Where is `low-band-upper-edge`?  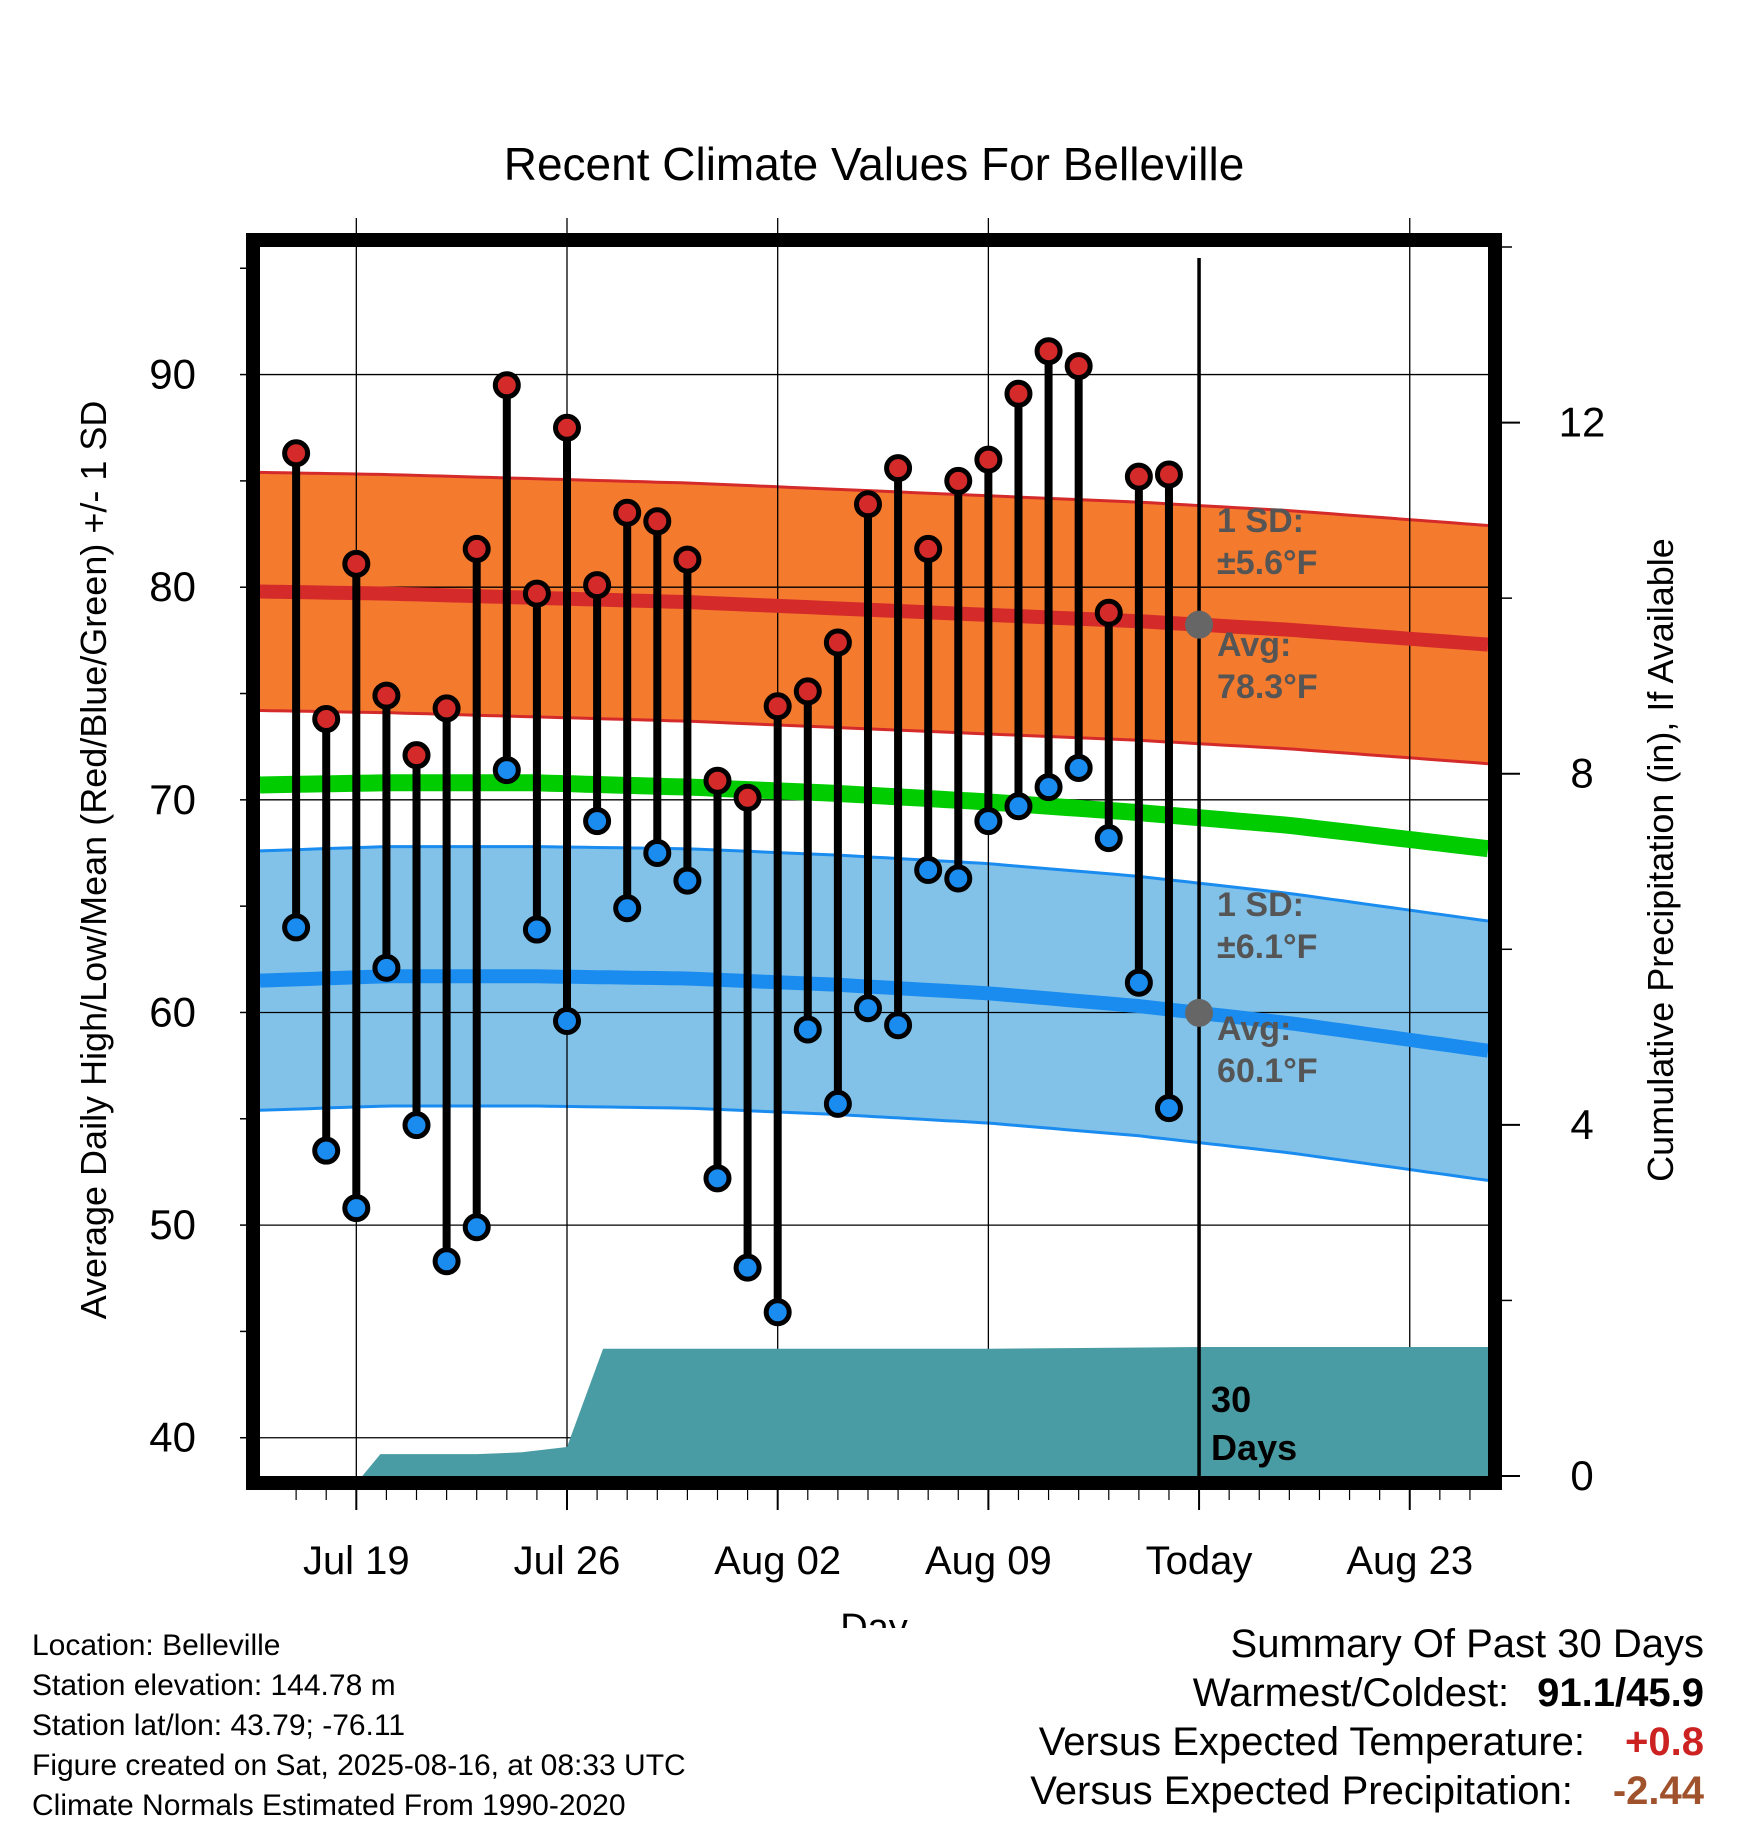
low-band-upper-edge is located at coordinates (874, 884).